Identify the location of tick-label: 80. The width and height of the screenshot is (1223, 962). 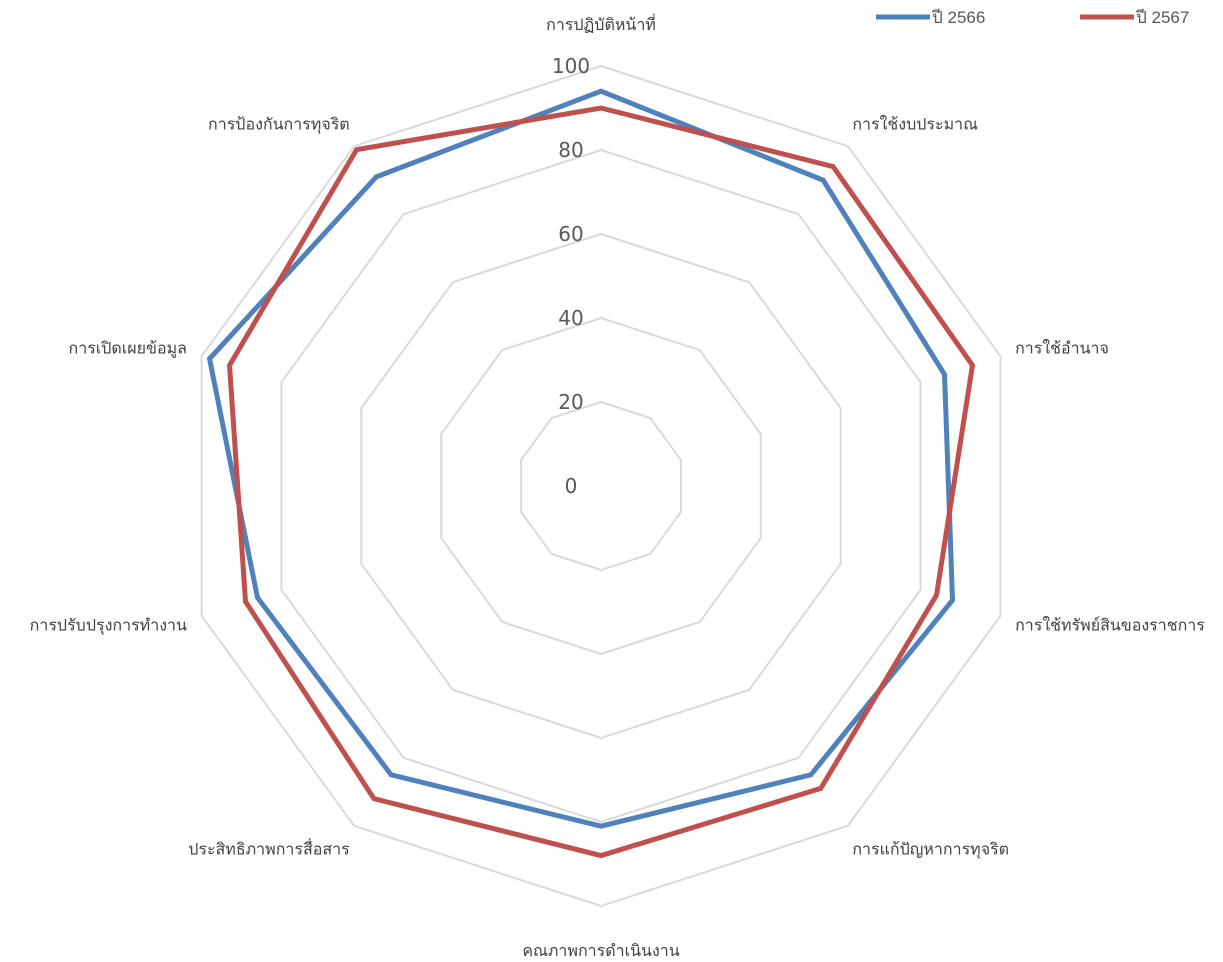
(570, 150).